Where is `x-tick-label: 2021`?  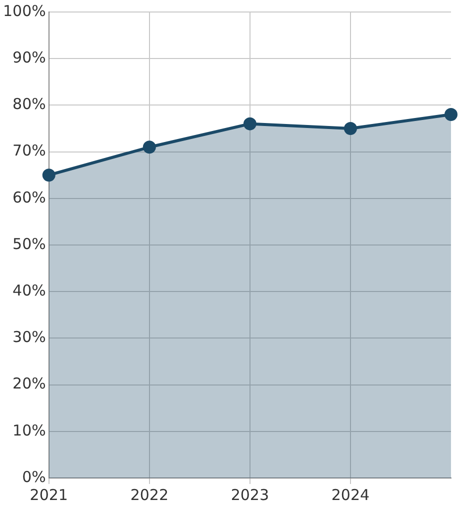
x-tick-label: 2021 is located at coordinates (49, 495).